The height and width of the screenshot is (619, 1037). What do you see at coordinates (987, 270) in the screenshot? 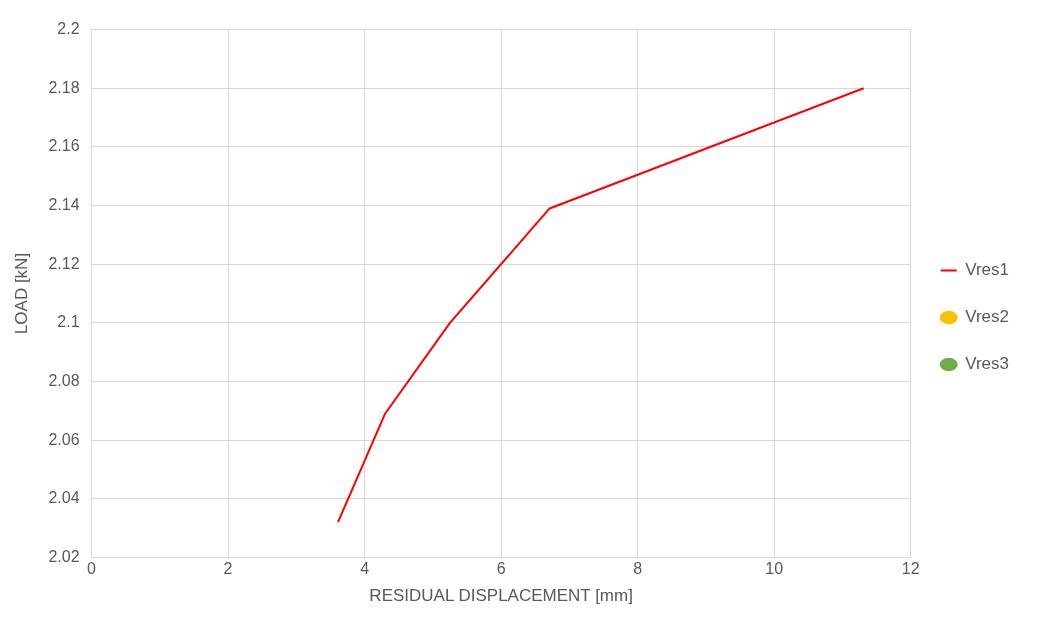
I see `legend-label: Vres1` at bounding box center [987, 270].